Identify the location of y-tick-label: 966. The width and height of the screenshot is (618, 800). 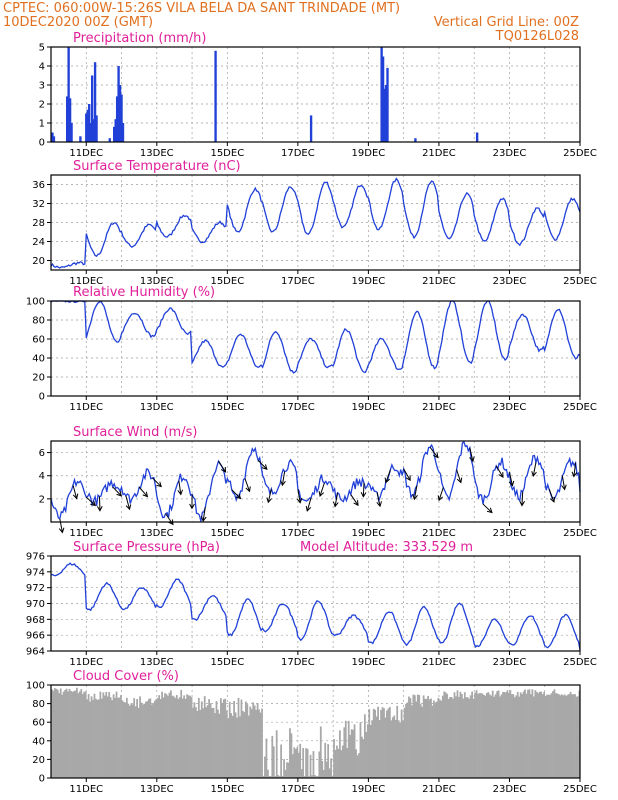
(35, 636).